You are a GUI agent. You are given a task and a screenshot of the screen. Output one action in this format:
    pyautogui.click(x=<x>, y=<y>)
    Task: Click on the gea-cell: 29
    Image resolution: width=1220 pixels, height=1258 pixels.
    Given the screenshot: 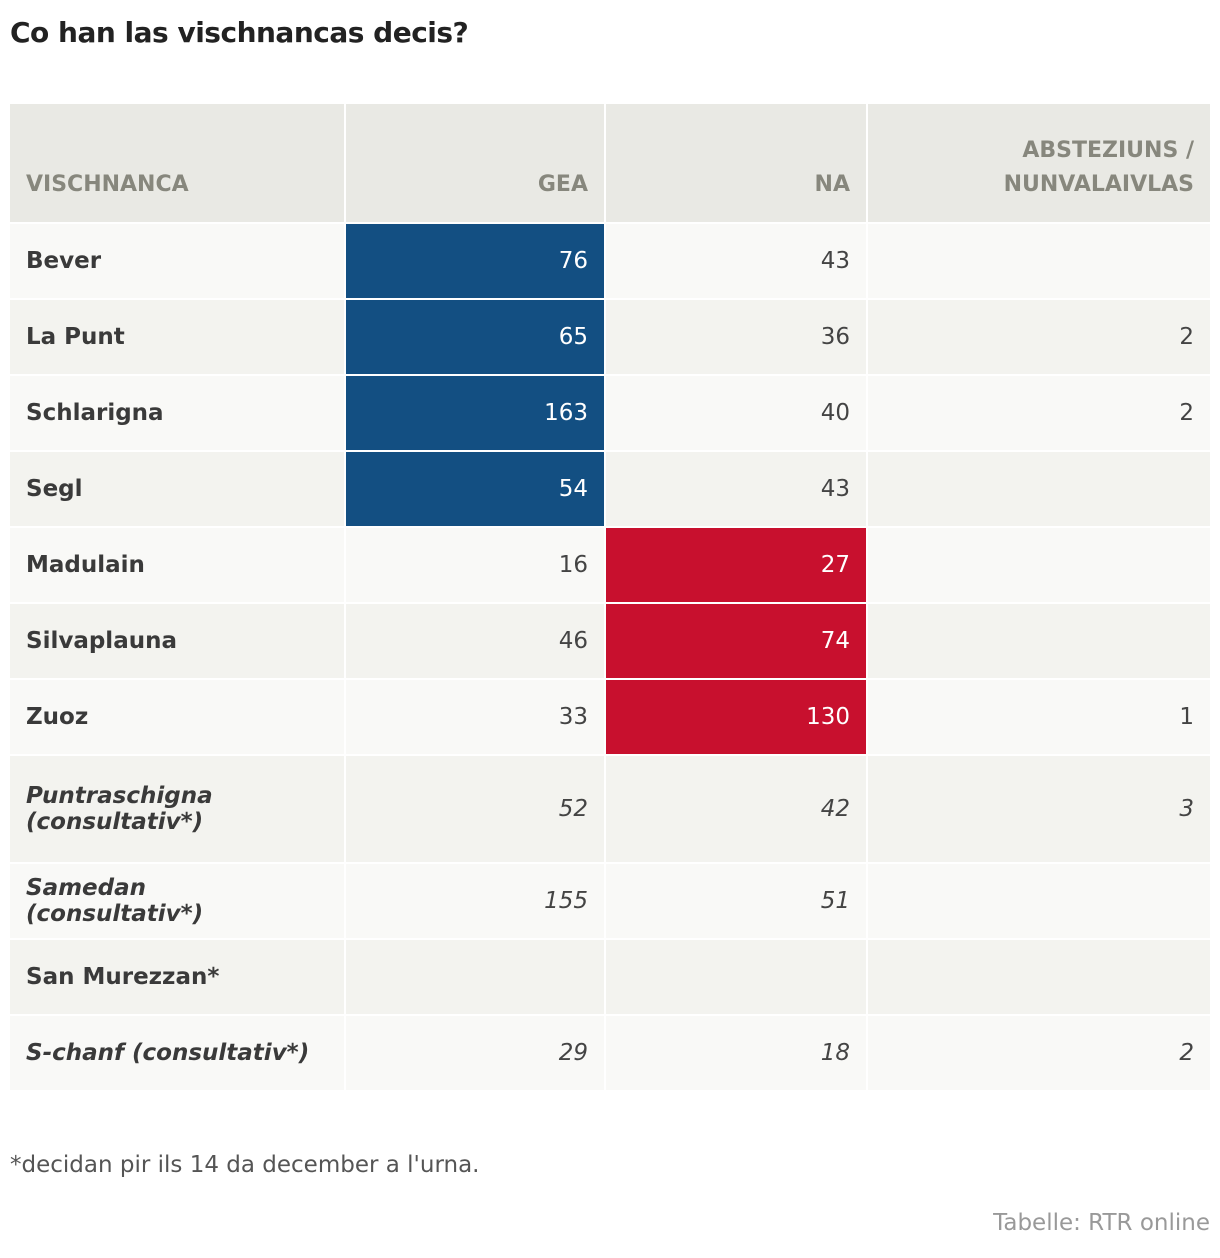 What is the action you would take?
    pyautogui.click(x=475, y=1053)
    